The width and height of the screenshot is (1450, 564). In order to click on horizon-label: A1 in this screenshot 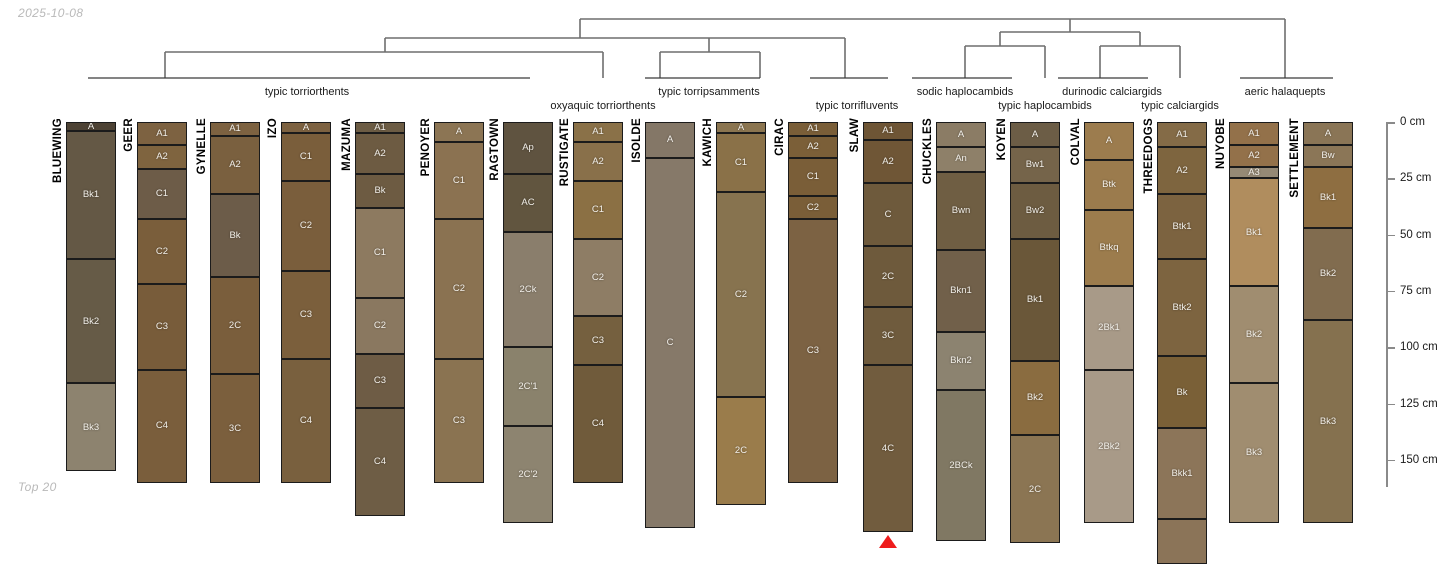, I will do `click(162, 133)`.